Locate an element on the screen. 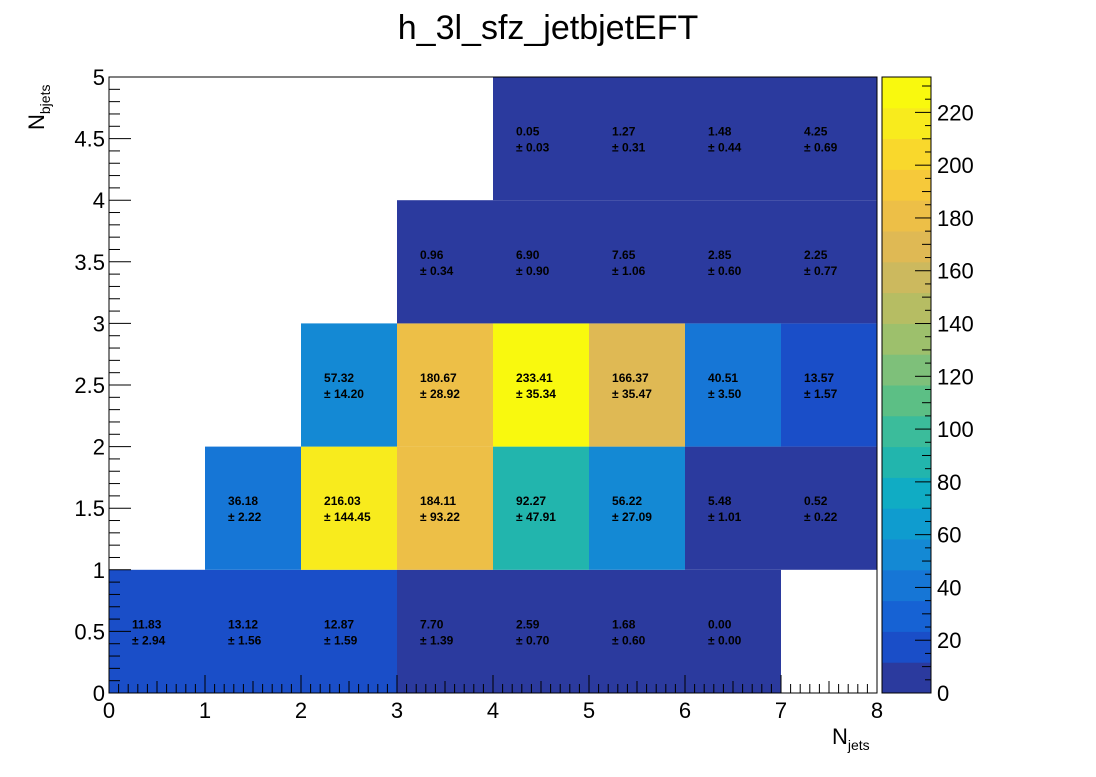  y-tick-label: 3 is located at coordinates (99, 323).